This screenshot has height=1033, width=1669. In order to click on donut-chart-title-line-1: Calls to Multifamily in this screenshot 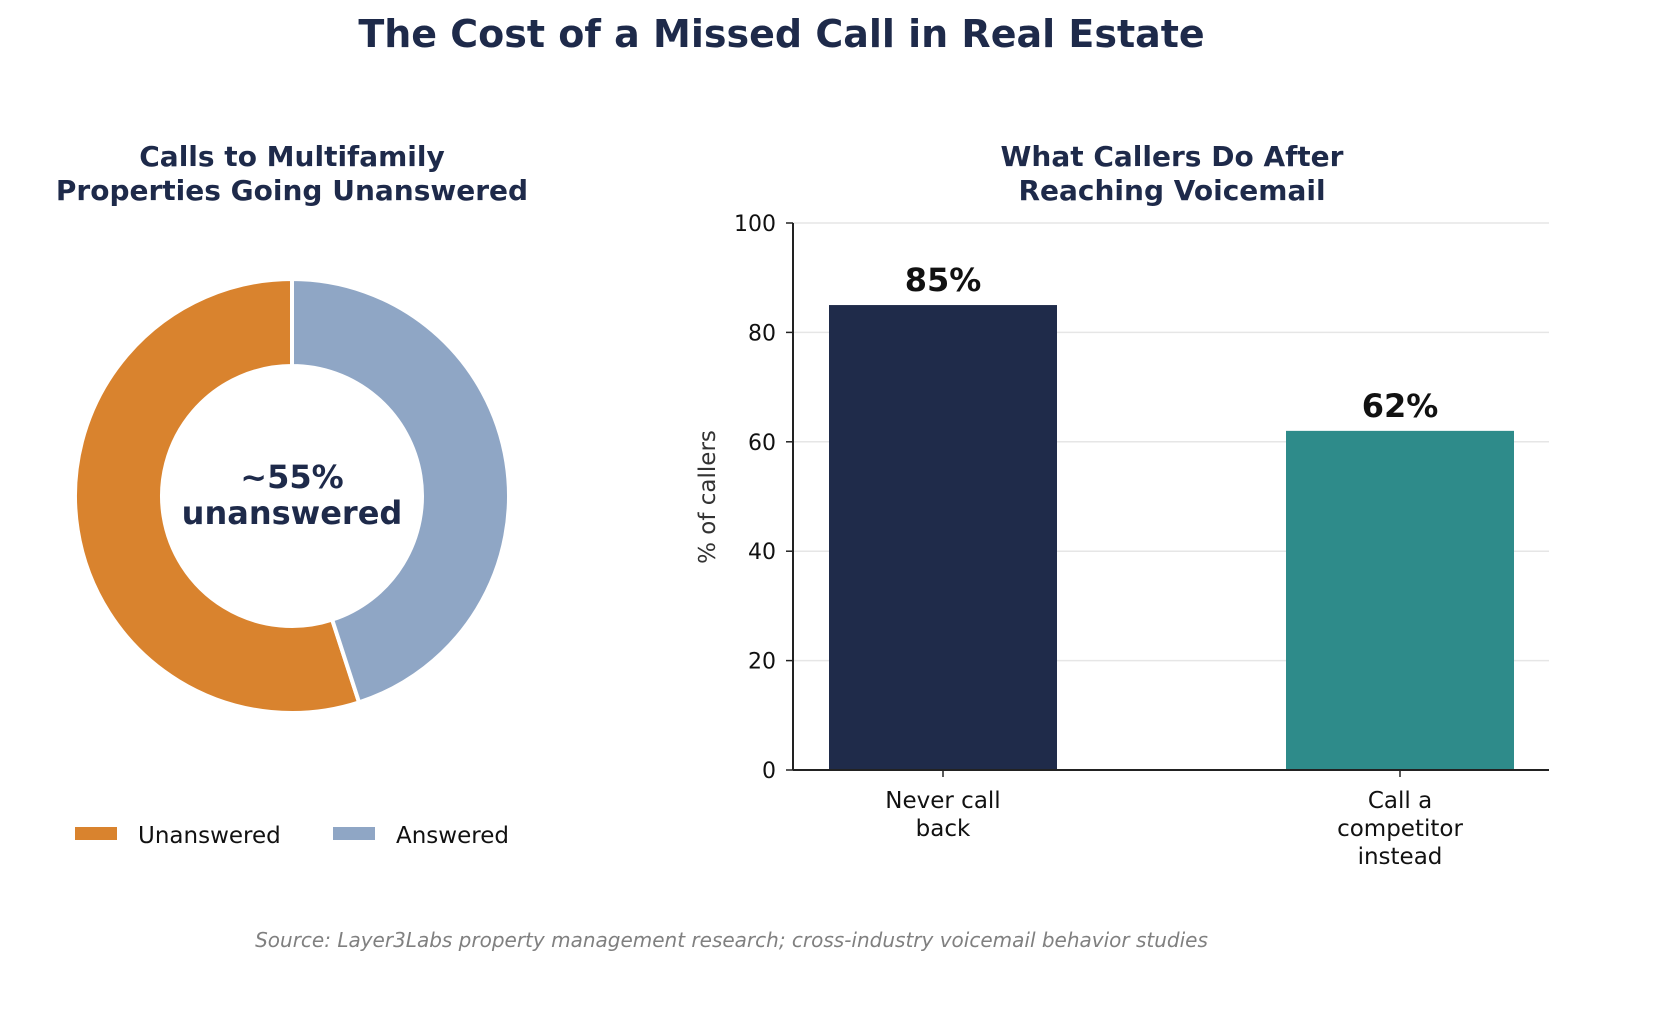, I will do `click(292, 156)`.